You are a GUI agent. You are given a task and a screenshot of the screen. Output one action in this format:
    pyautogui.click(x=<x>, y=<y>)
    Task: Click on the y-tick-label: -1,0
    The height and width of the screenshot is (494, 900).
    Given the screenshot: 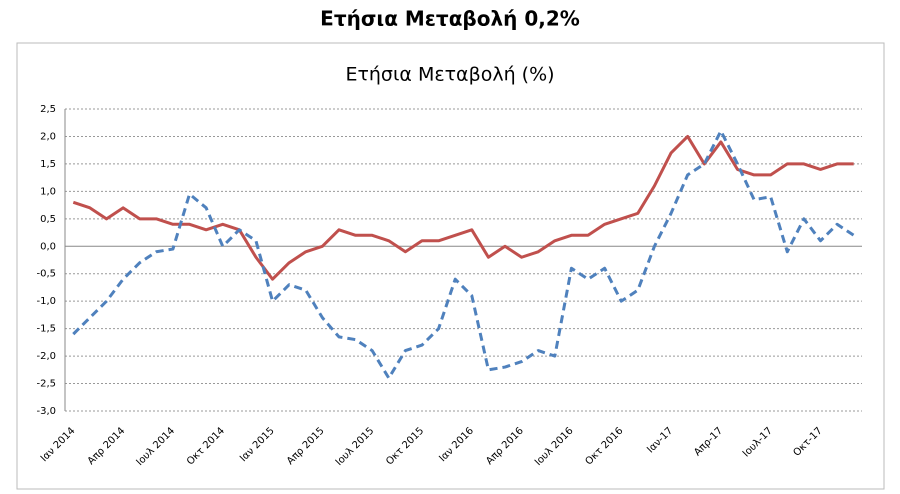 What is the action you would take?
    pyautogui.click(x=46, y=301)
    